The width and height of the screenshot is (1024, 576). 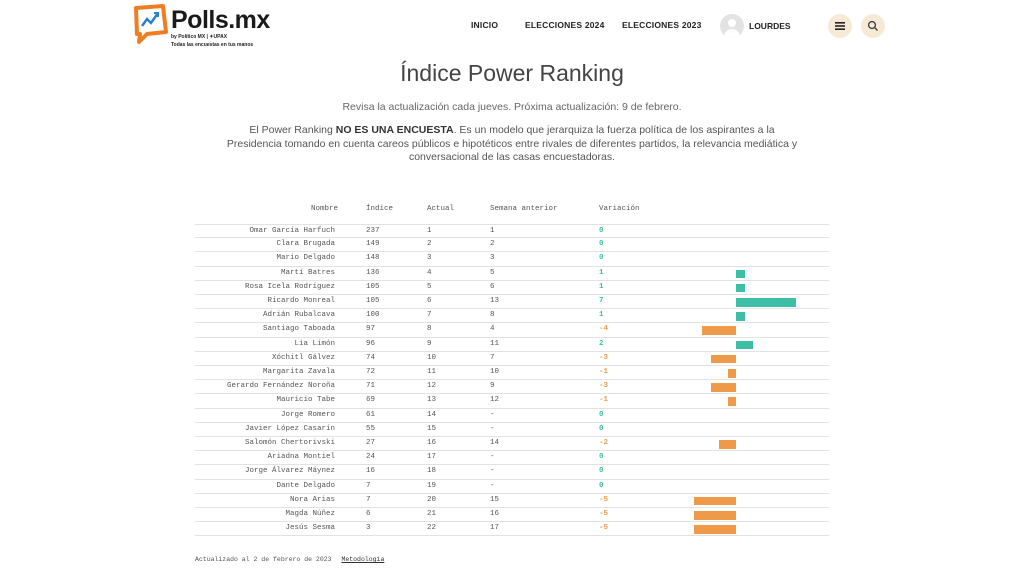 What do you see at coordinates (492, 258) in the screenshot?
I see `cell-previous: 3` at bounding box center [492, 258].